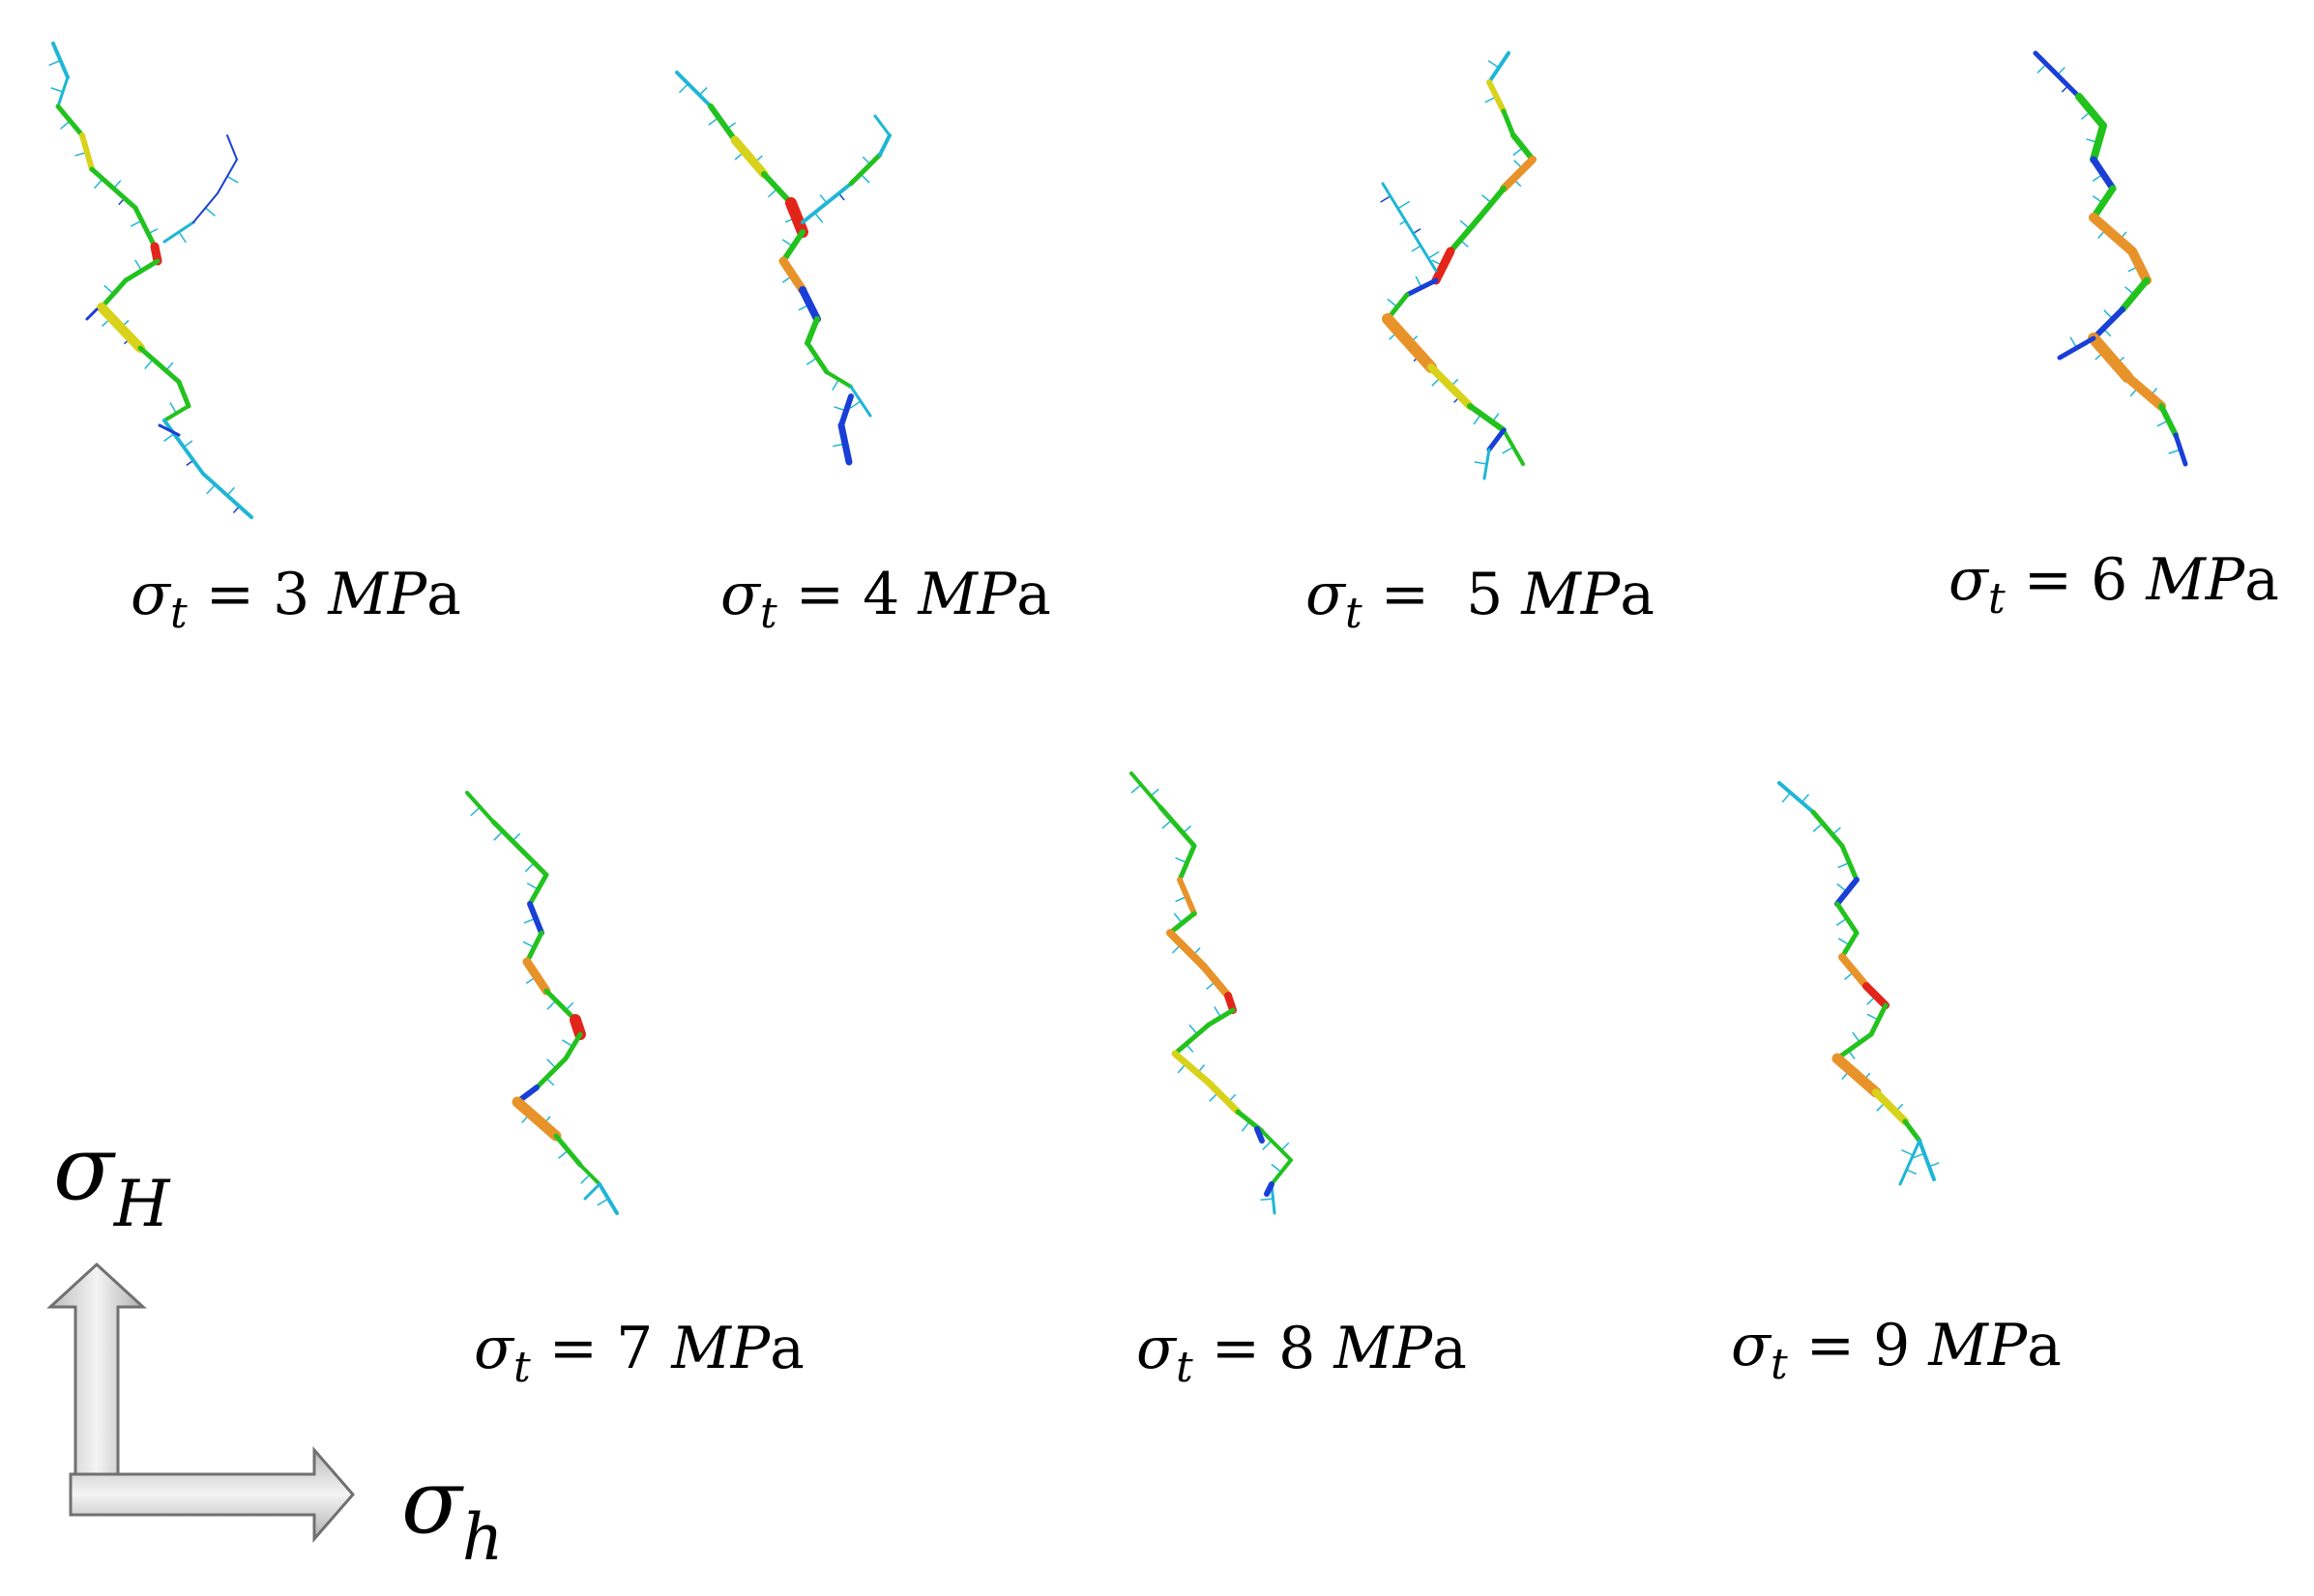 The height and width of the screenshot is (1596, 2314). Describe the element at coordinates (1458, 265) in the screenshot. I see `crack-t5` at that location.